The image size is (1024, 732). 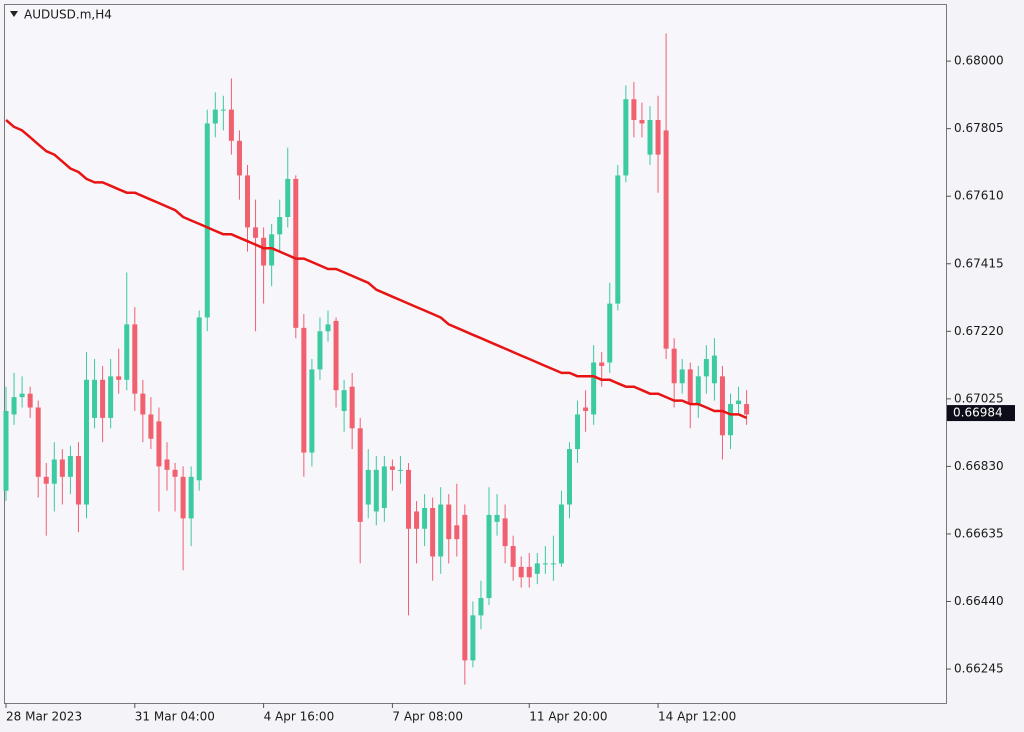 I want to click on y-tick-label: 0.67610, so click(x=979, y=196).